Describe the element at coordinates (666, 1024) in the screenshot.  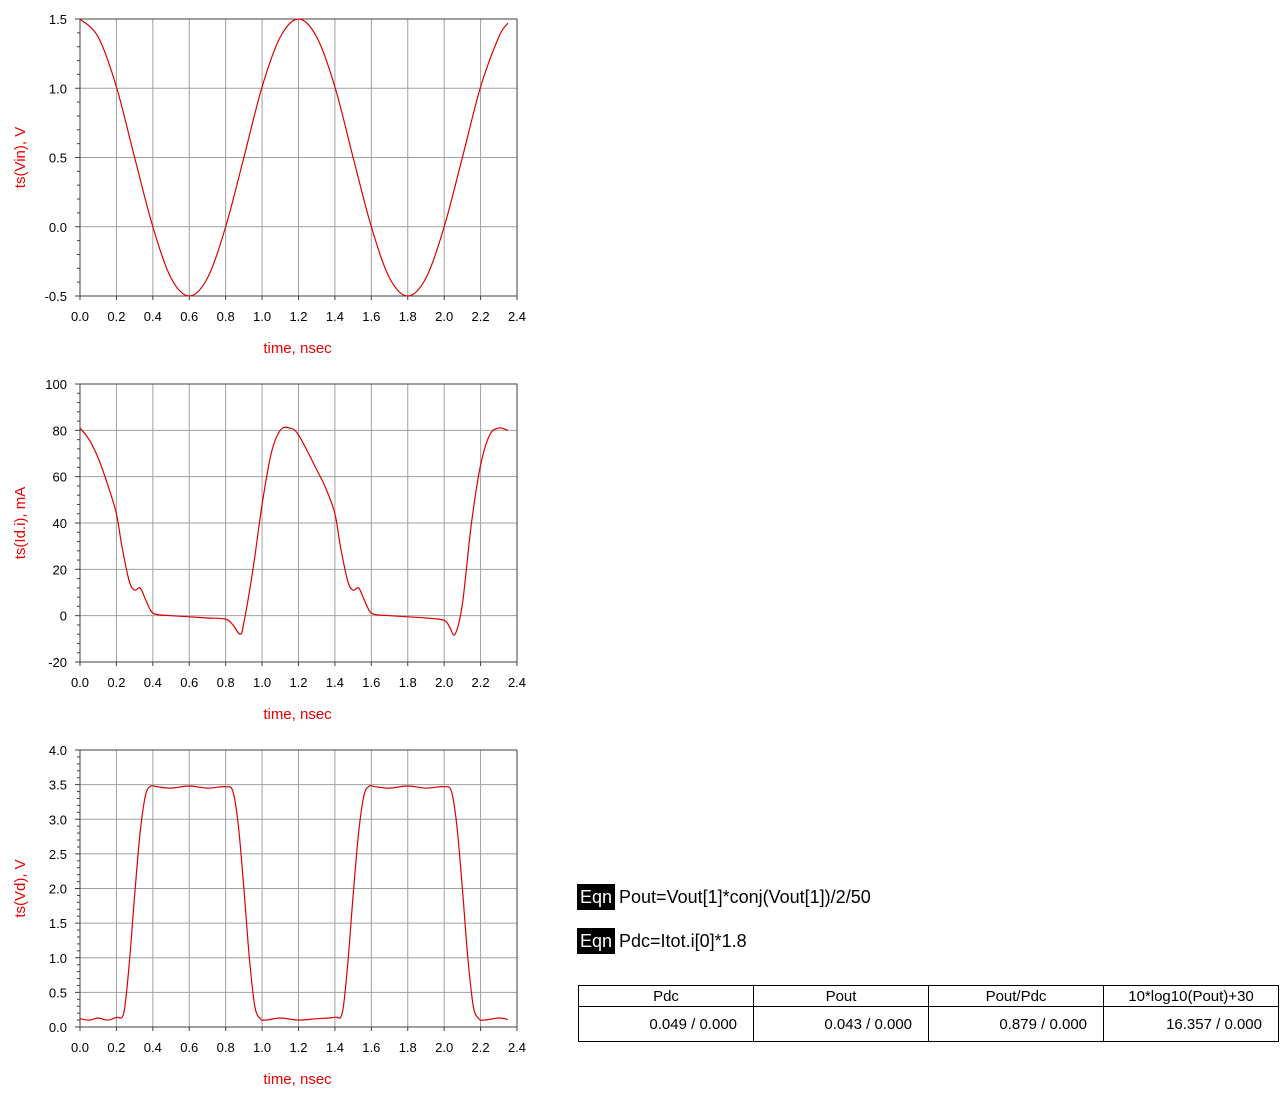
I see `value-pdc: 0.049 / 0.000` at that location.